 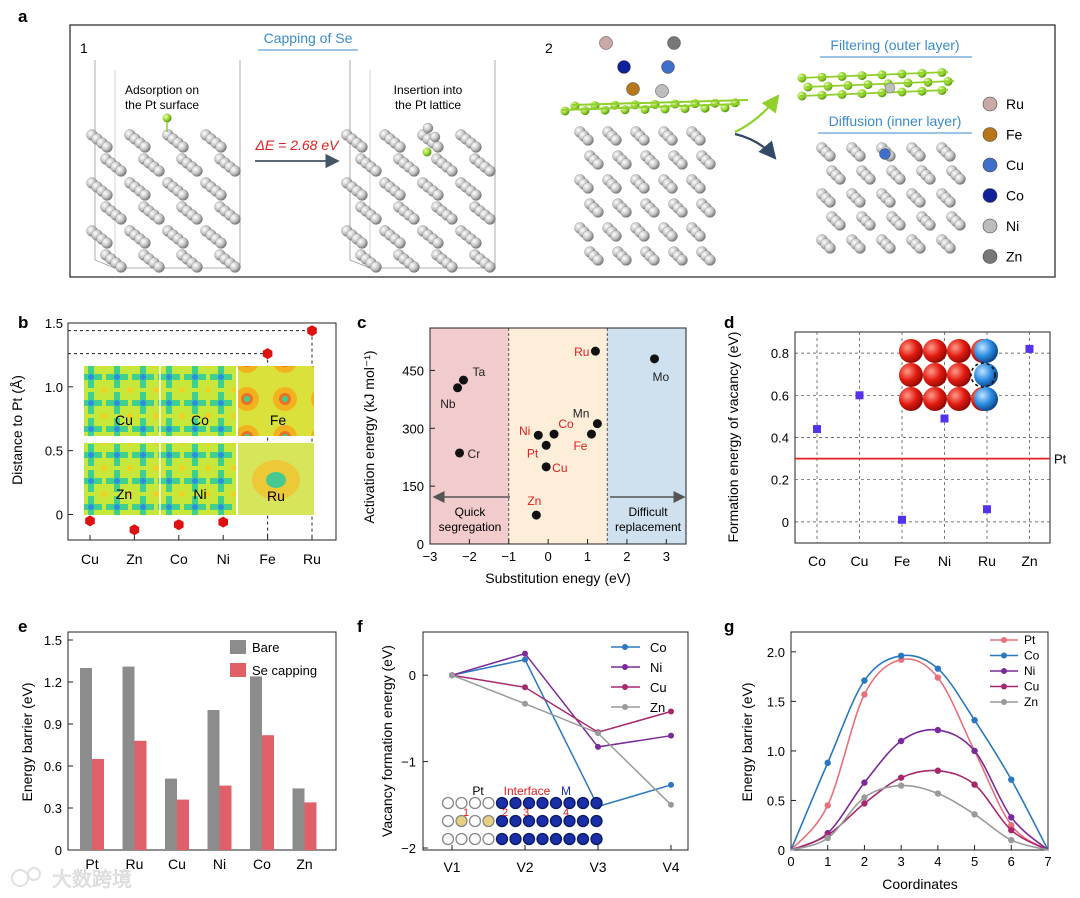 What do you see at coordinates (817, 561) in the screenshot?
I see `d-xtick-label: Co` at bounding box center [817, 561].